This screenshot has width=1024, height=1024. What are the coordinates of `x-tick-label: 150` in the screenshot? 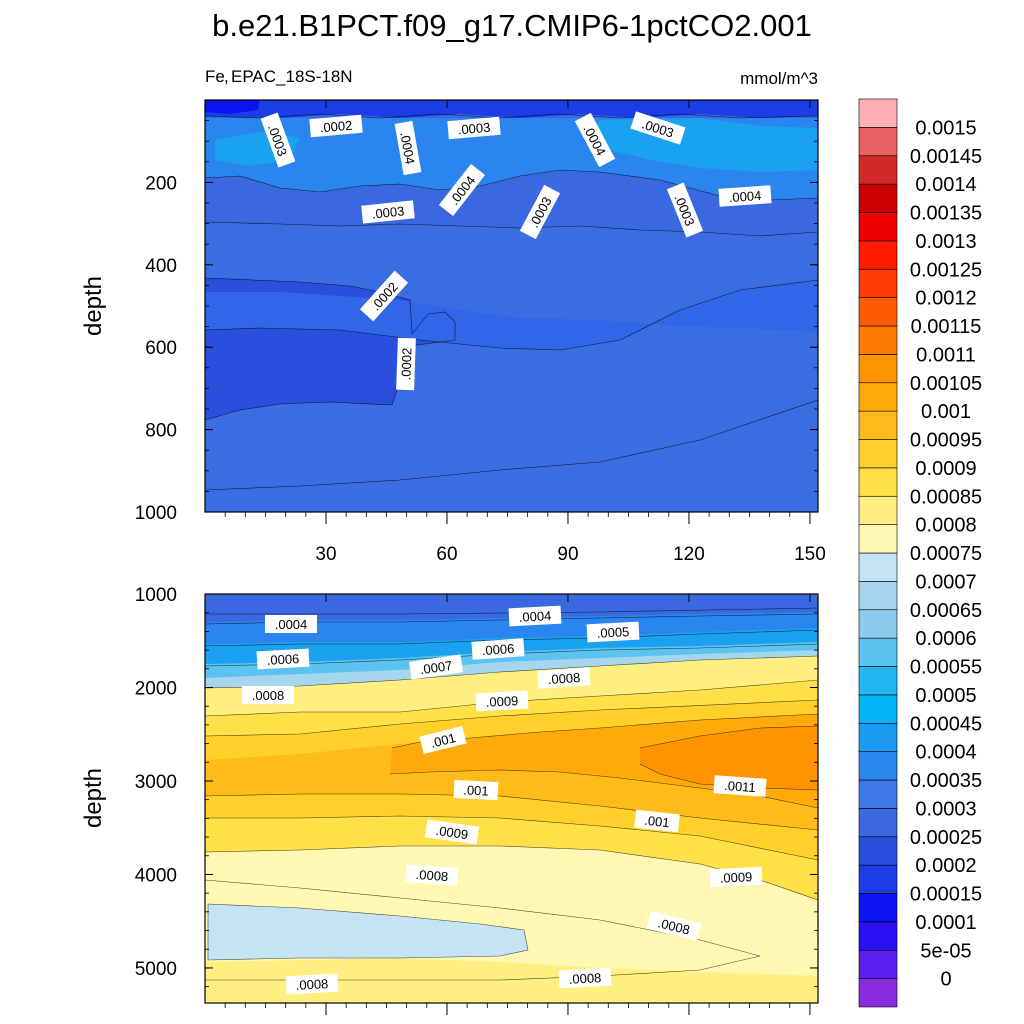 It's located at (810, 554).